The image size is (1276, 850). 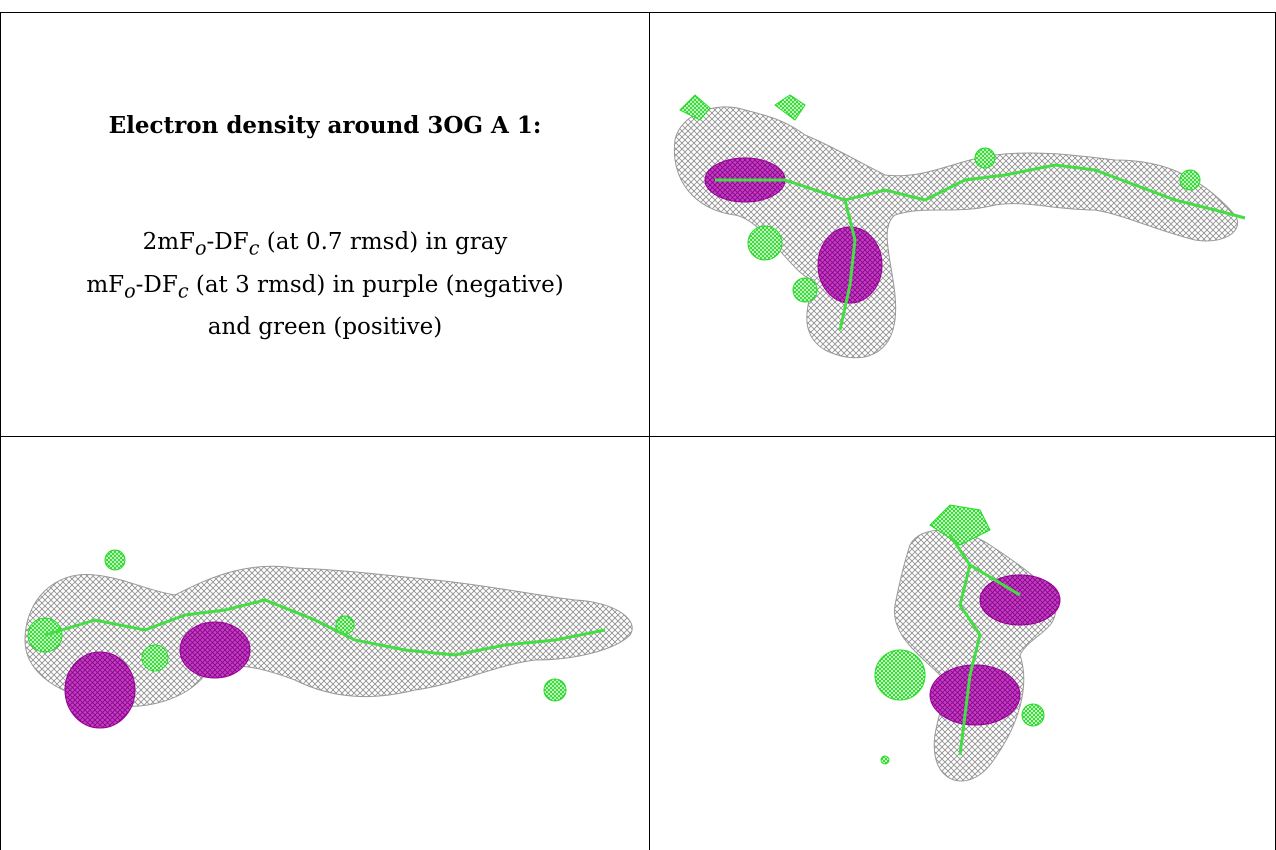 What do you see at coordinates (168, 242) in the screenshot?
I see `legend-line1-a: 2mF` at bounding box center [168, 242].